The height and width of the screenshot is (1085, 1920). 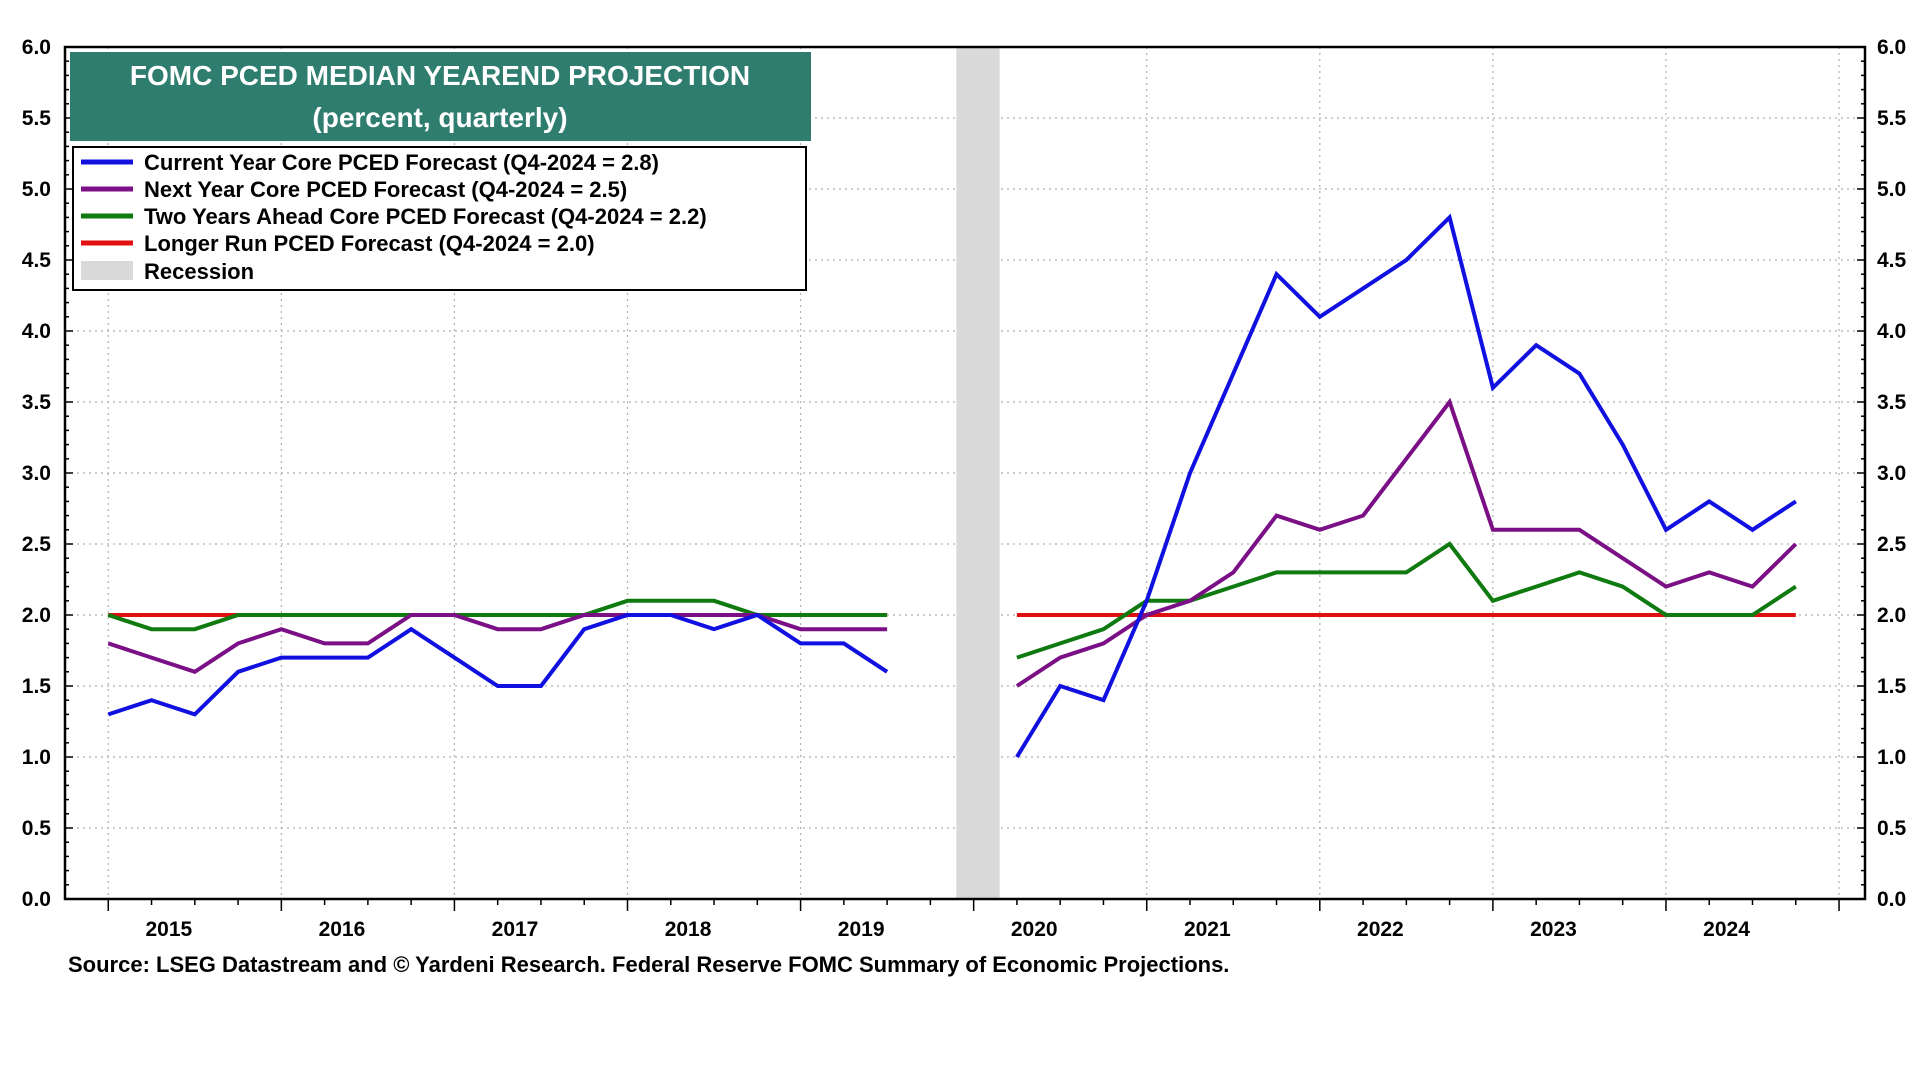 I want to click on x-tick-label-2016: 2016, so click(x=342, y=929).